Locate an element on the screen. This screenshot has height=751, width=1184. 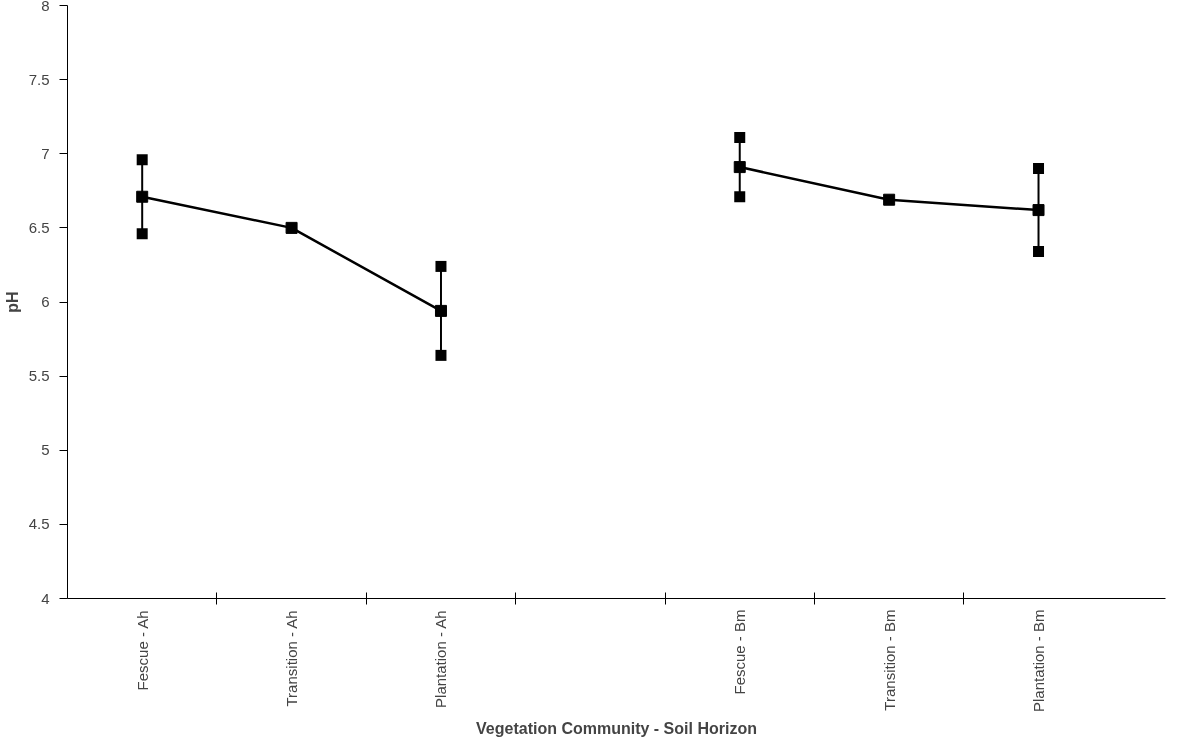
y-tick-label: 7 is located at coordinates (45, 153).